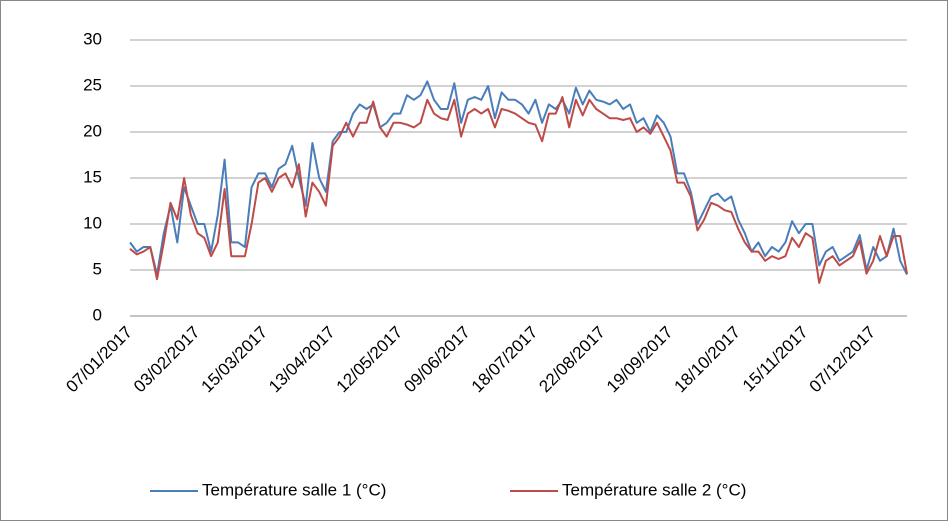 The height and width of the screenshot is (521, 948). I want to click on legend-label: Température salle 2 (°C), so click(654, 489).